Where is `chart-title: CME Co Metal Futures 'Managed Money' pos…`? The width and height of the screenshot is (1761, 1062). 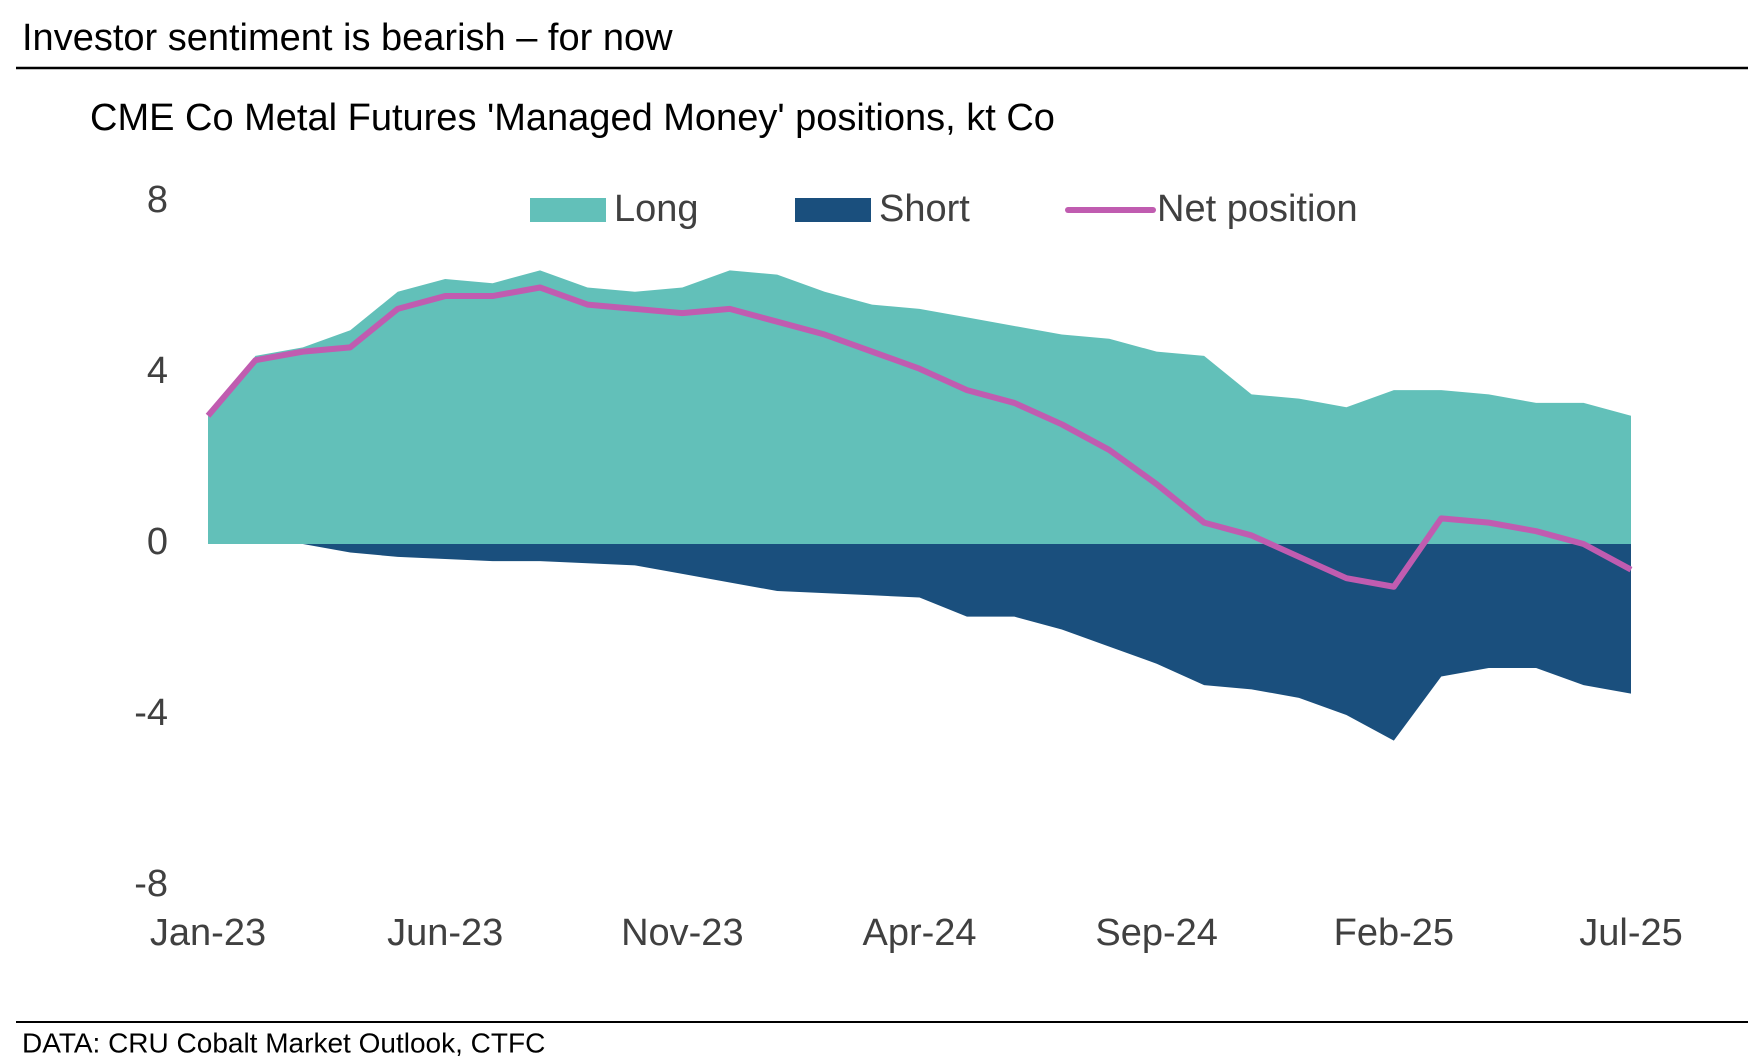
chart-title: CME Co Metal Futures 'Managed Money' pos… is located at coordinates (572, 118).